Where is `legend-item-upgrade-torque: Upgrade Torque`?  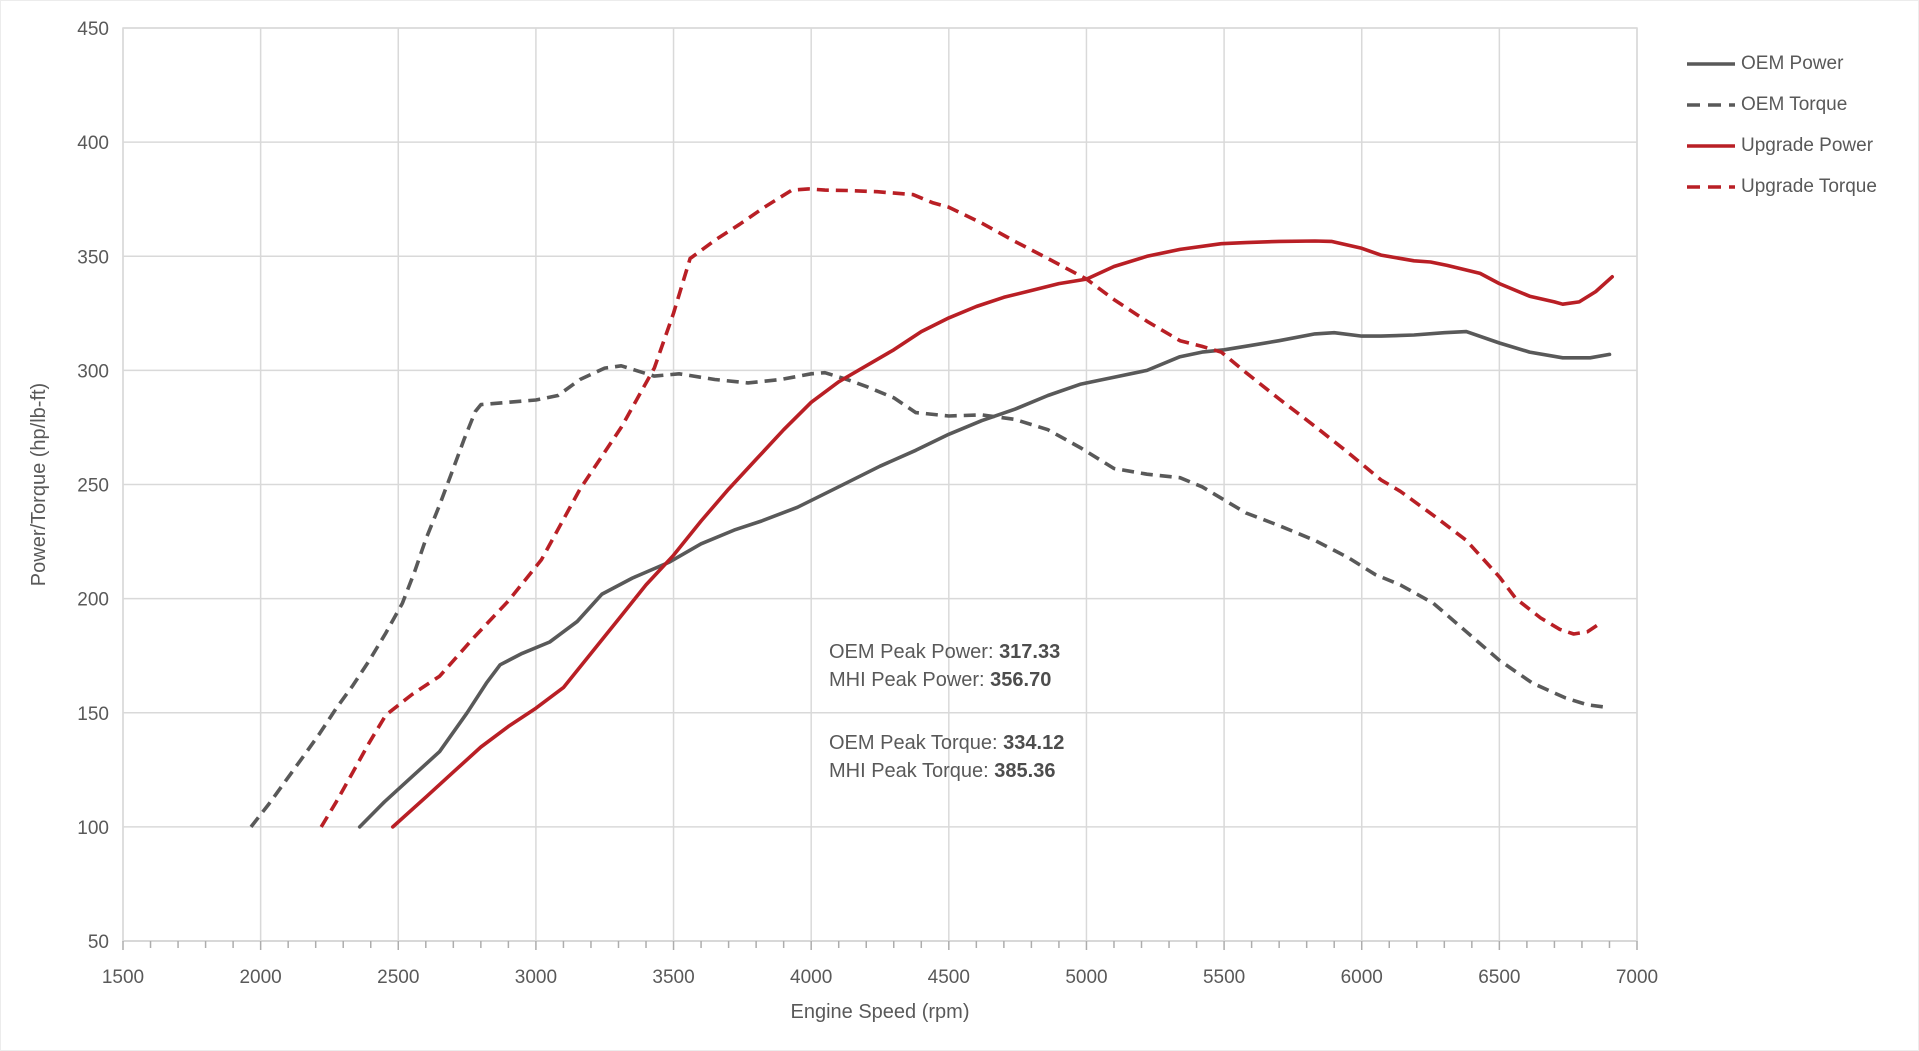 legend-item-upgrade-torque: Upgrade Torque is located at coordinates (1782, 186).